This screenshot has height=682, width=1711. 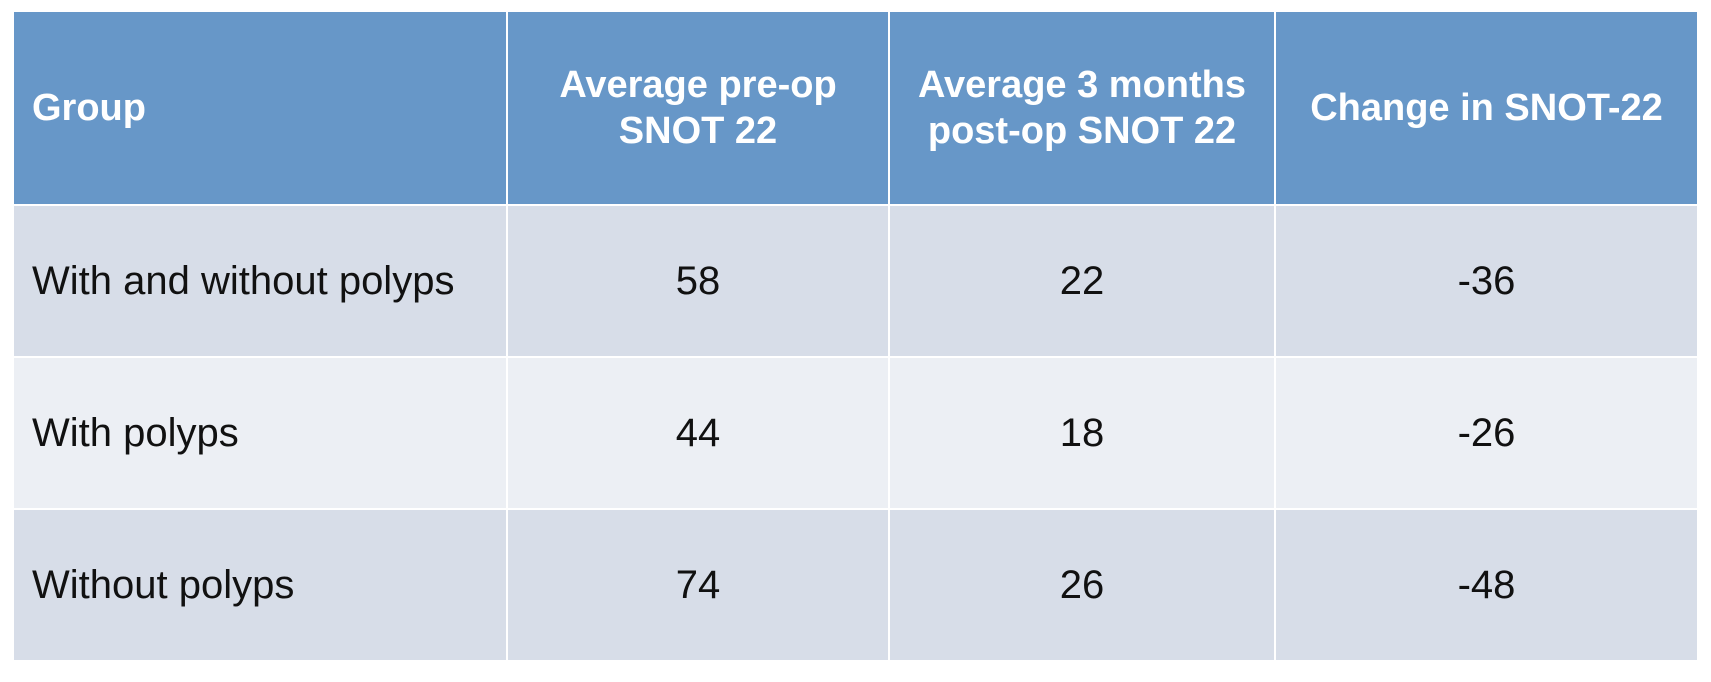 I want to click on header-average-post-op: Average 3 months post-op SNOT 22, so click(x=1082, y=108).